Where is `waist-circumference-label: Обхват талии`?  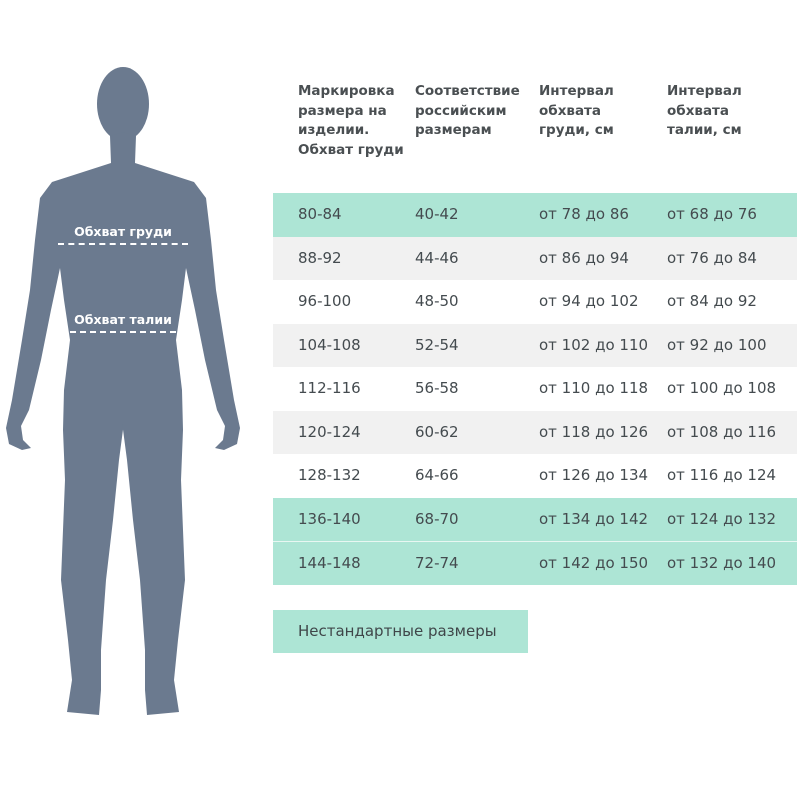
waist-circumference-label: Обхват талии is located at coordinates (123, 319).